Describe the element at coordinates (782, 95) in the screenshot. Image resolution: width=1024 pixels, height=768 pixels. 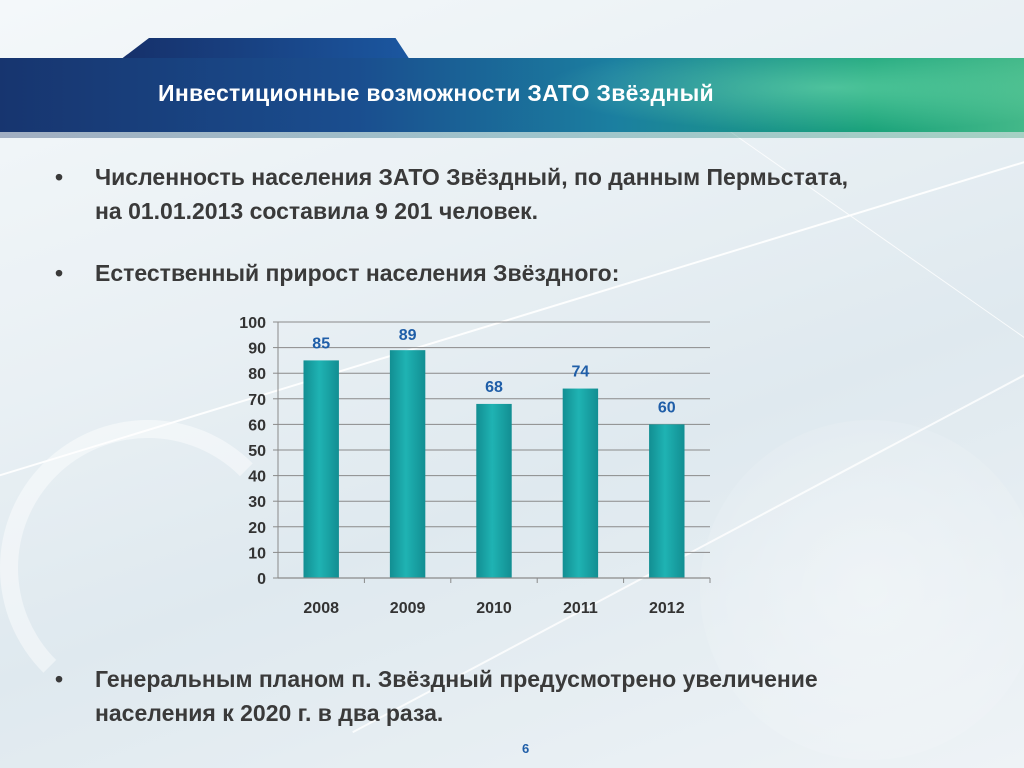
I see `header-glow` at that location.